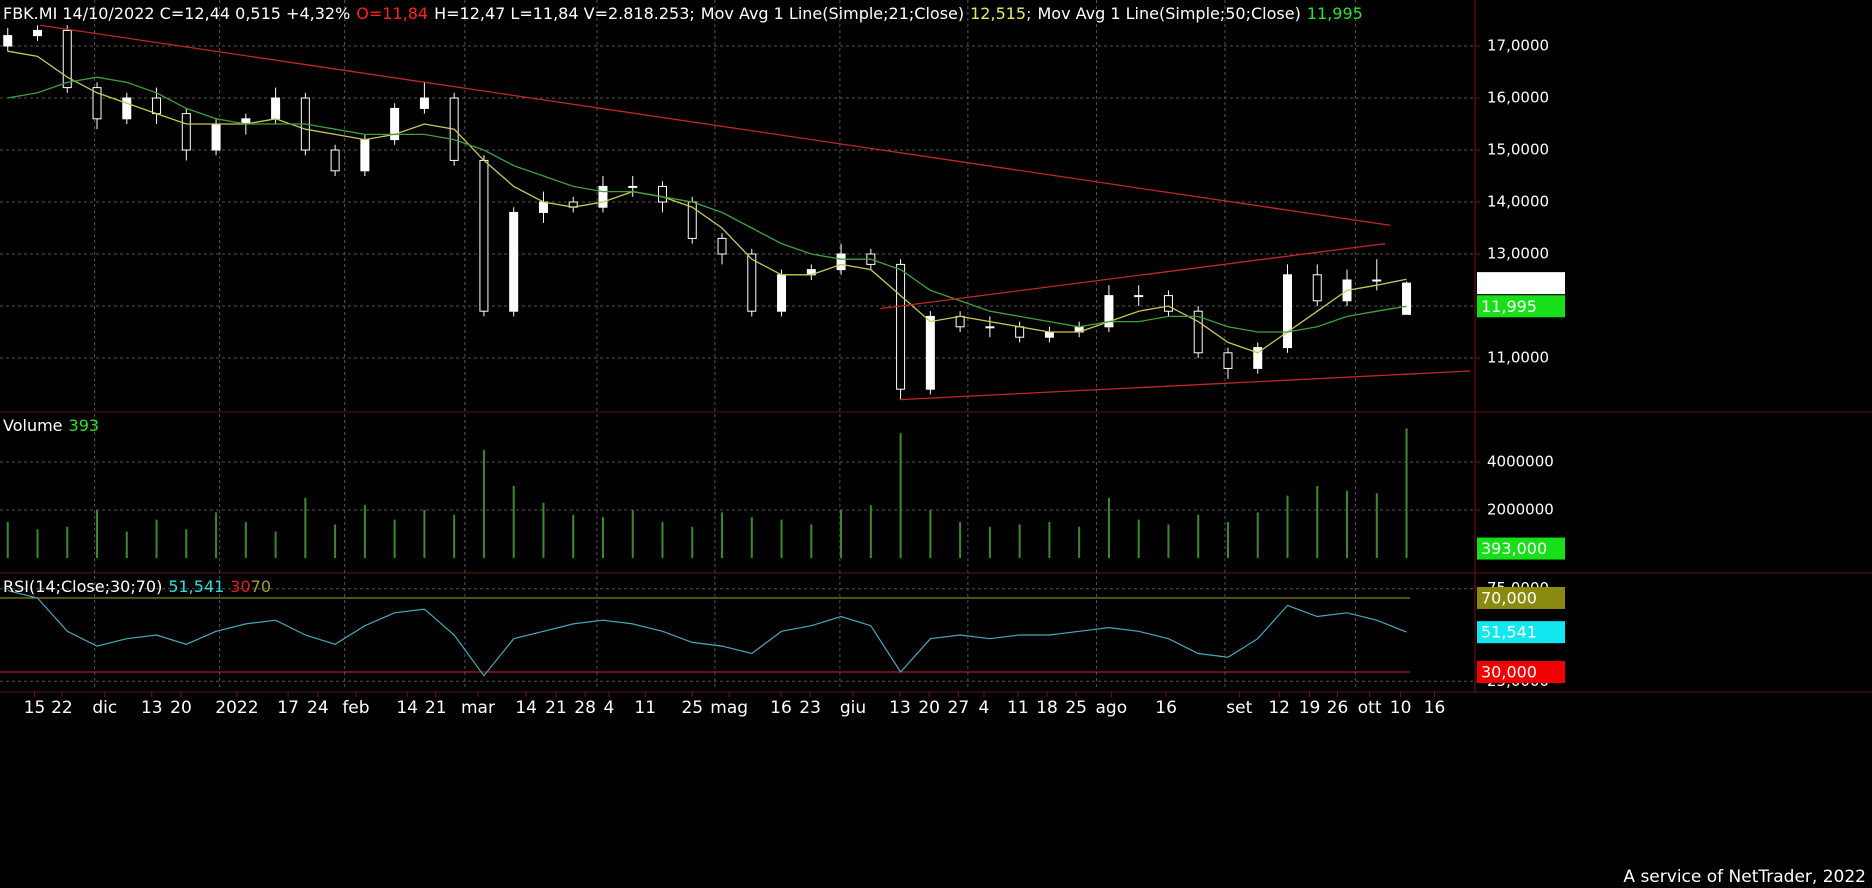 Image resolution: width=1872 pixels, height=888 pixels. Describe the element at coordinates (392, 13) in the screenshot. I see `header-part: O=11,84` at that location.